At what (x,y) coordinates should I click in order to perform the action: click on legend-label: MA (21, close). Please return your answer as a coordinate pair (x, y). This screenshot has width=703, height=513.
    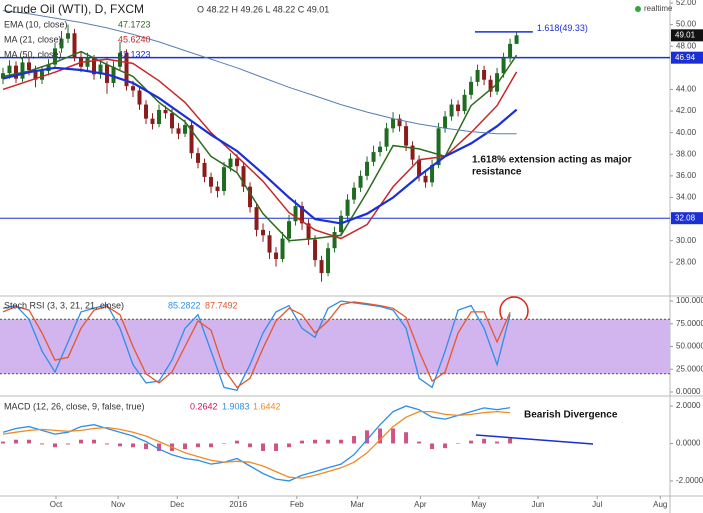
    Looking at the image, I should click on (33, 39).